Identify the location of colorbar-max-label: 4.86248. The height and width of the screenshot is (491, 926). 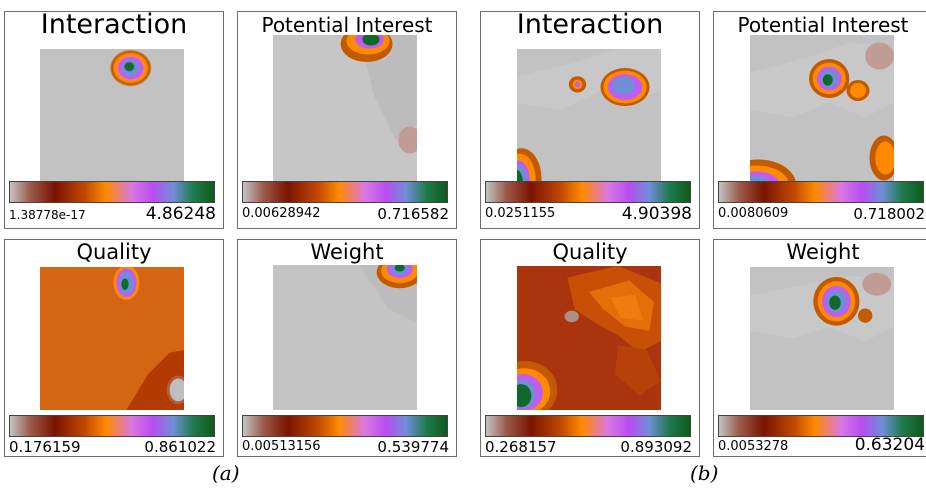
(180, 214).